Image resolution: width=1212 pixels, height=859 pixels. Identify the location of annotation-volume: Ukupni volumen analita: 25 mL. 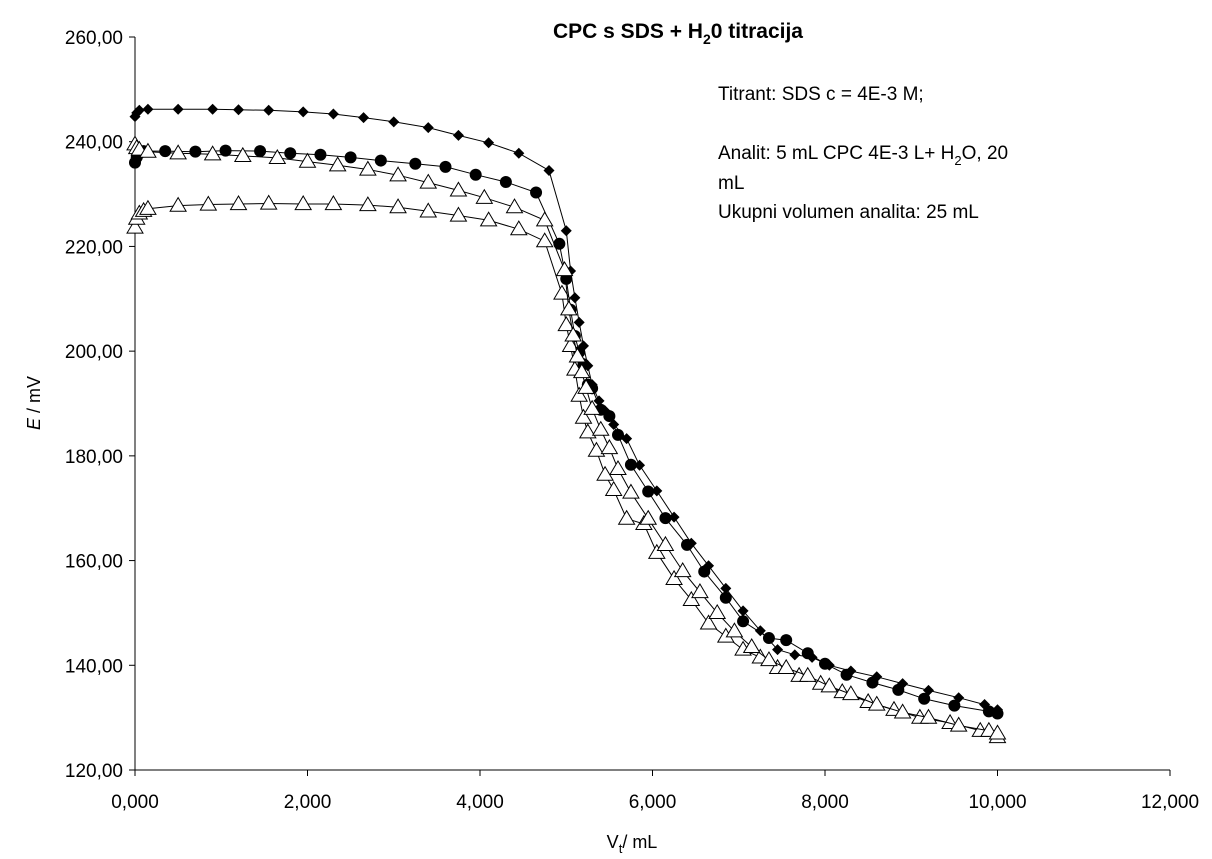
(848, 212).